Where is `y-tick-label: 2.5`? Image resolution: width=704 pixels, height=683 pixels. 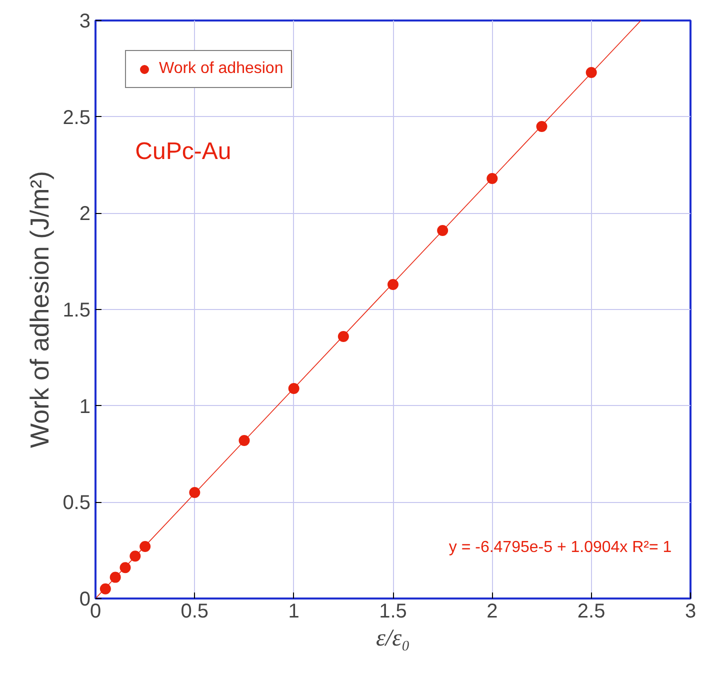
y-tick-label: 2.5 is located at coordinates (76, 117).